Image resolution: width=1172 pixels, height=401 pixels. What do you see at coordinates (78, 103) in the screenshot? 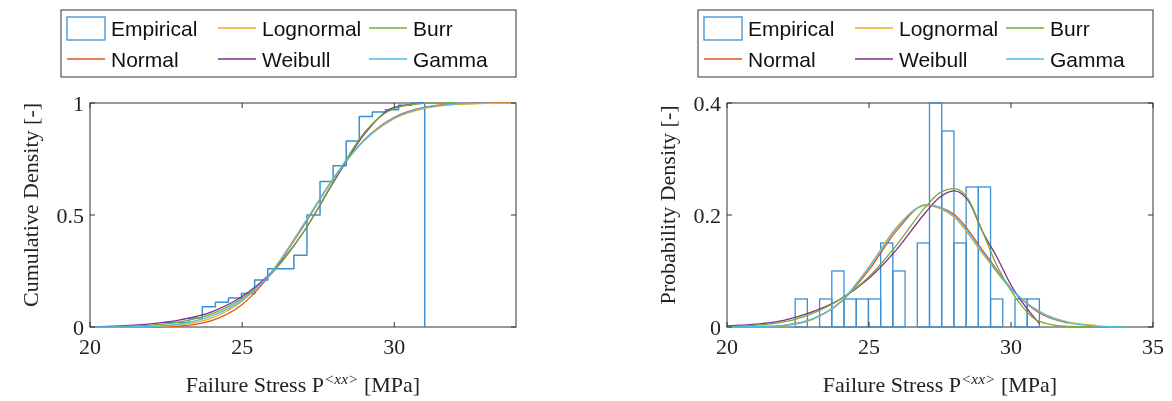
I see `y-tick-label: 1` at bounding box center [78, 103].